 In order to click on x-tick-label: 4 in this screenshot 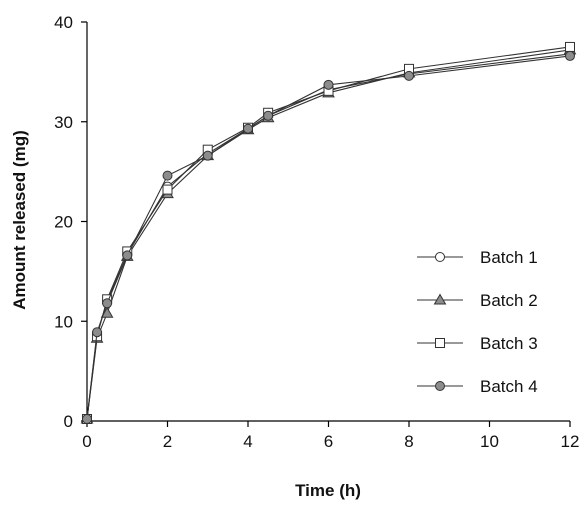, I will do `click(247, 441)`.